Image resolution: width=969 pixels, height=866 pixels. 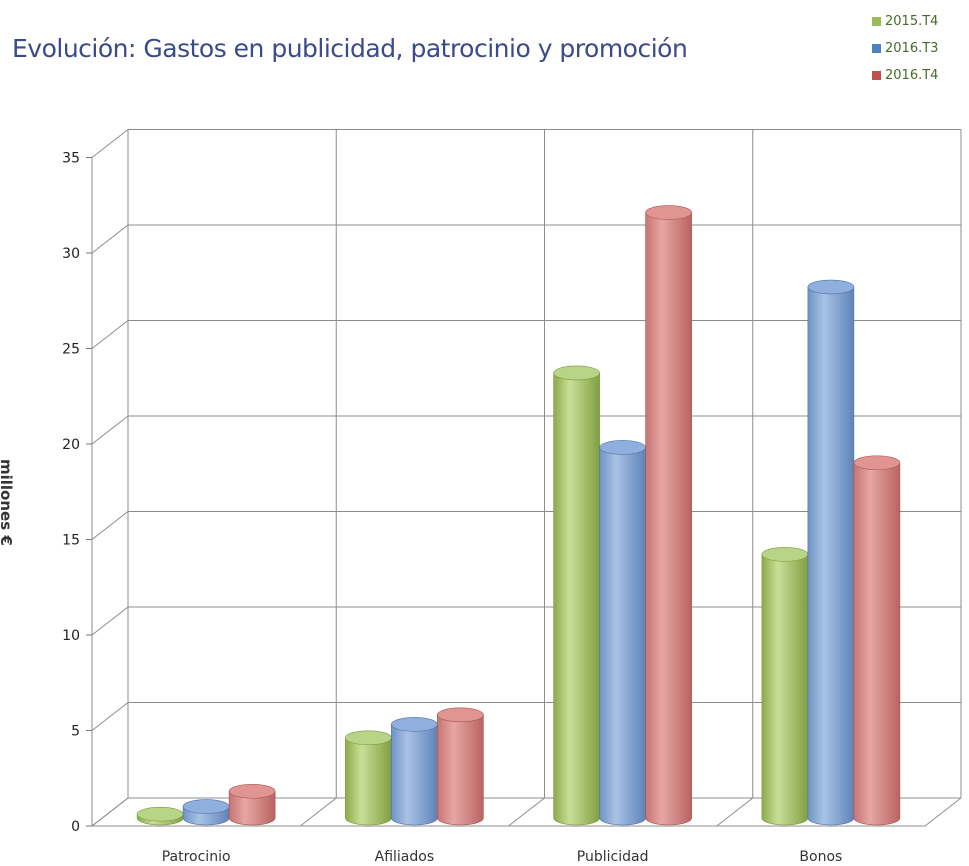 I want to click on bar-bonos-2016-t3, so click(x=831, y=556).